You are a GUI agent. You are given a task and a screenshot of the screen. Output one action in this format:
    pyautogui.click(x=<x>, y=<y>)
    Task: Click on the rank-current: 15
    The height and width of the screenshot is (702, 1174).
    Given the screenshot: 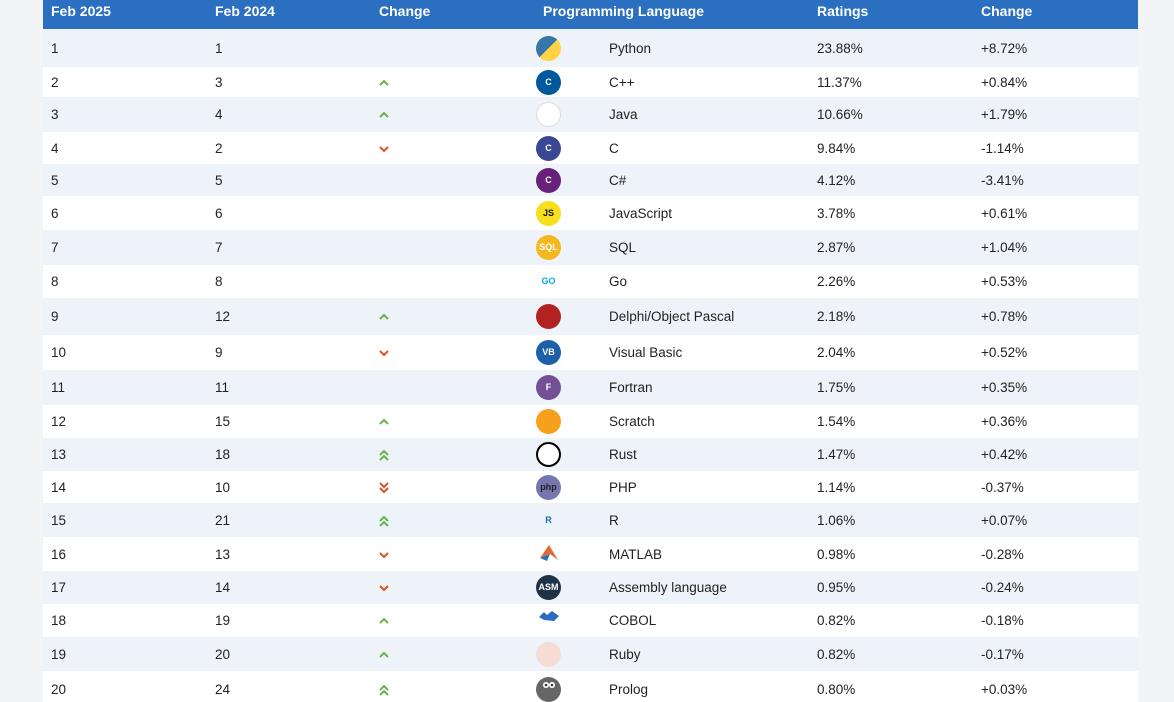 What is the action you would take?
    pyautogui.click(x=59, y=520)
    